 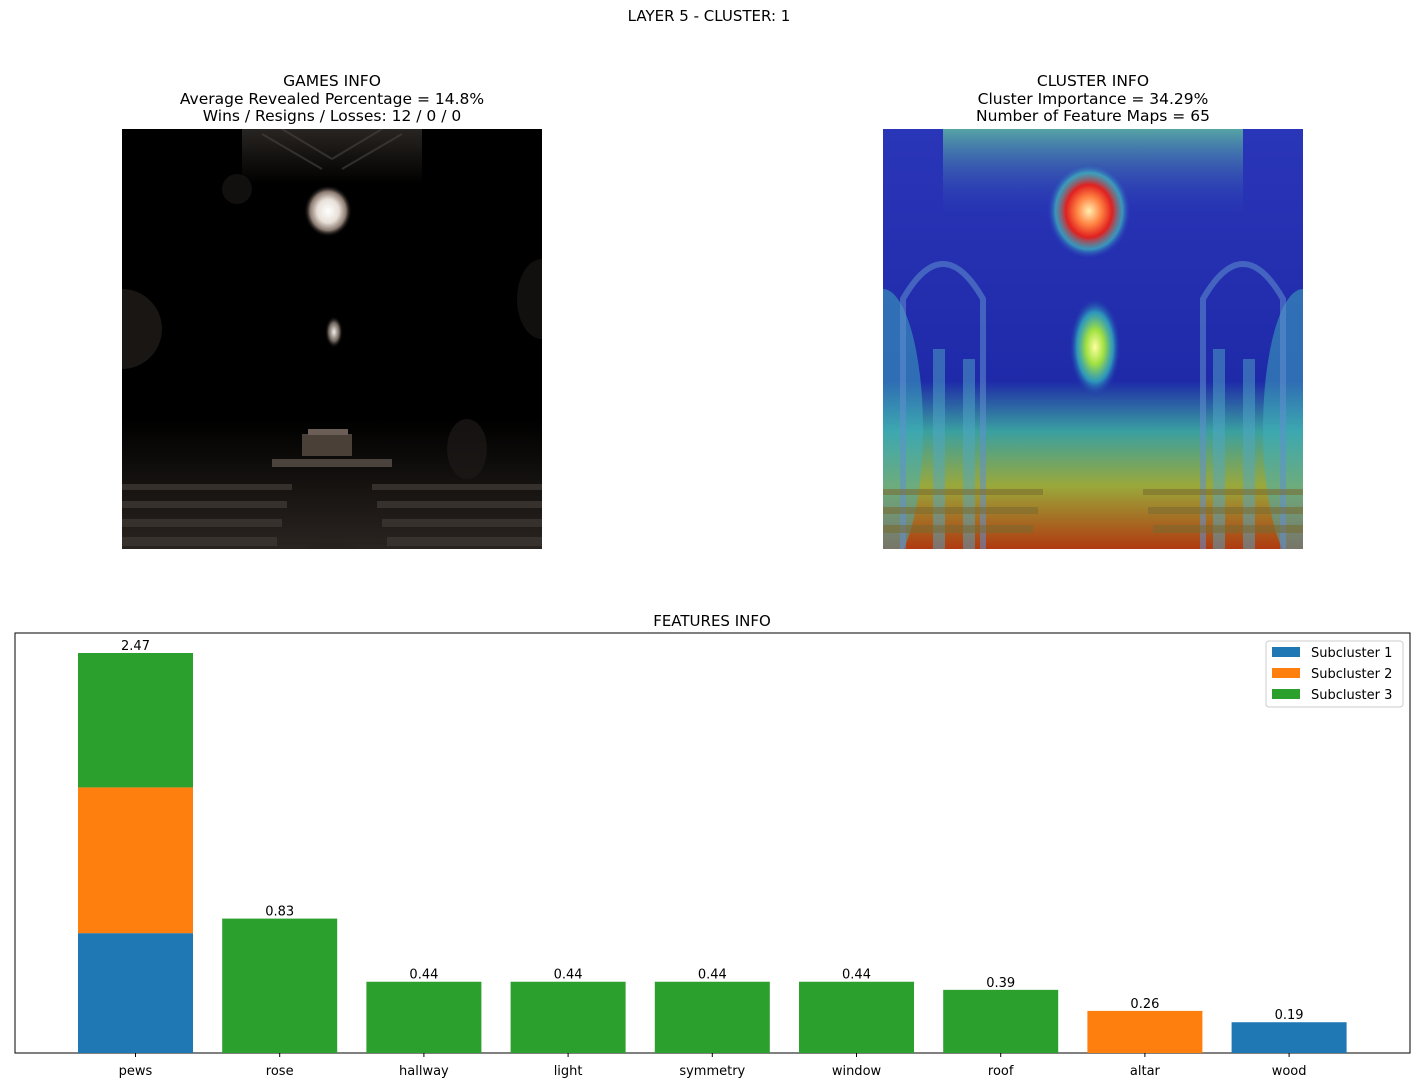 I want to click on legend: Subcluster 1 Subcluster 2 Subcluster 3, so click(x=1334, y=674).